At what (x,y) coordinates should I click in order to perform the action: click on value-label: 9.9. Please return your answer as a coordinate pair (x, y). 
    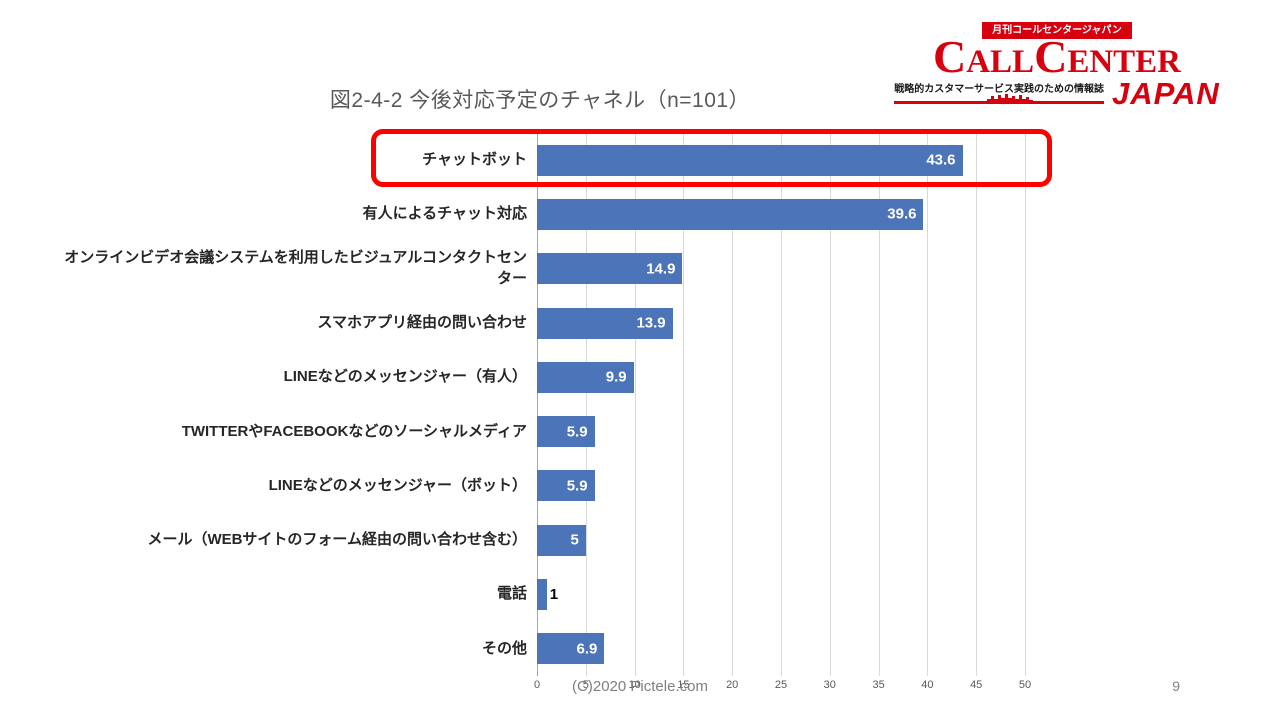
    Looking at the image, I should click on (616, 377).